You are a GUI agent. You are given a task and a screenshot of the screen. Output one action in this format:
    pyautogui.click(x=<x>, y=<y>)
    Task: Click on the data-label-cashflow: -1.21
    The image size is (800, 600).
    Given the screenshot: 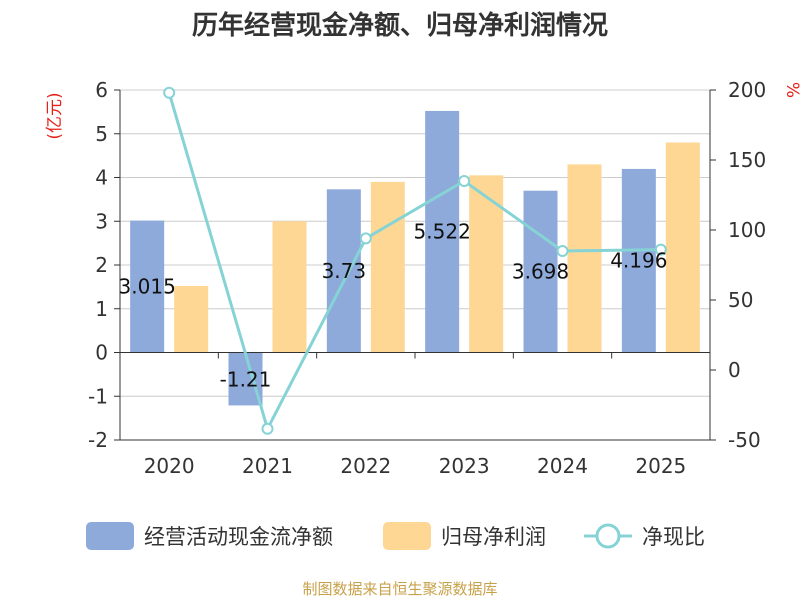 What is the action you would take?
    pyautogui.click(x=246, y=380)
    